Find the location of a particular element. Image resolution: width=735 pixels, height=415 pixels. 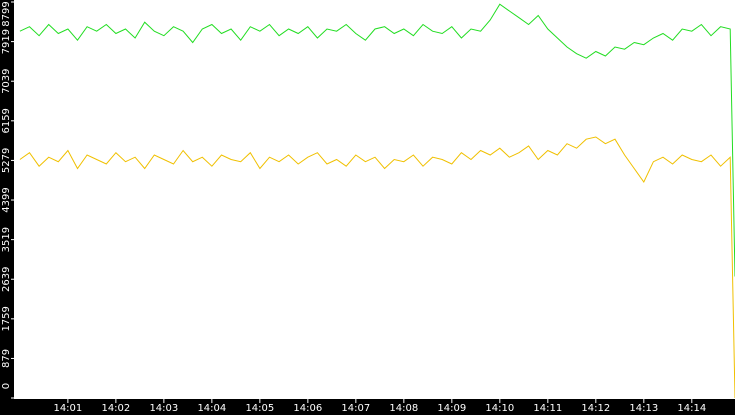

x-tick-label: 14:04 is located at coordinates (211, 408).